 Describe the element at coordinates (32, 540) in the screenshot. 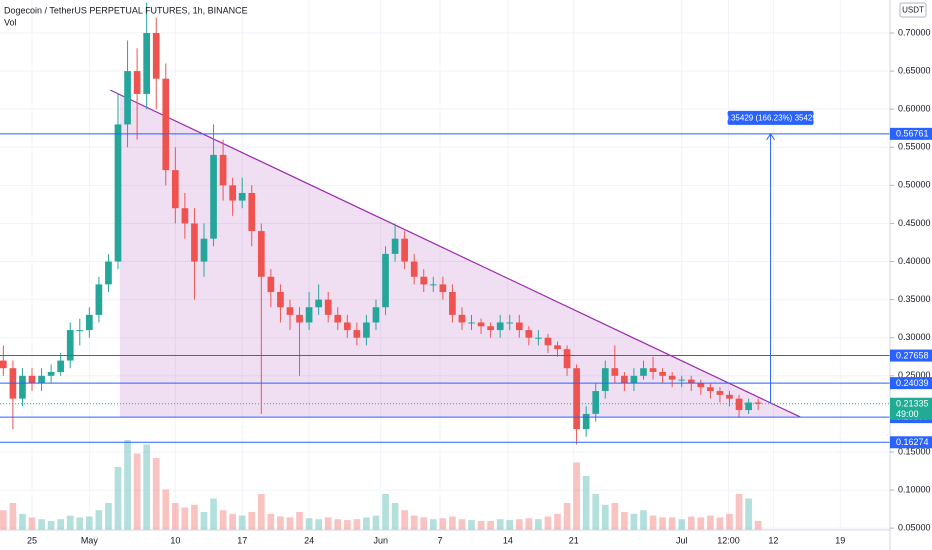

I see `x-tick-label: 25` at that location.